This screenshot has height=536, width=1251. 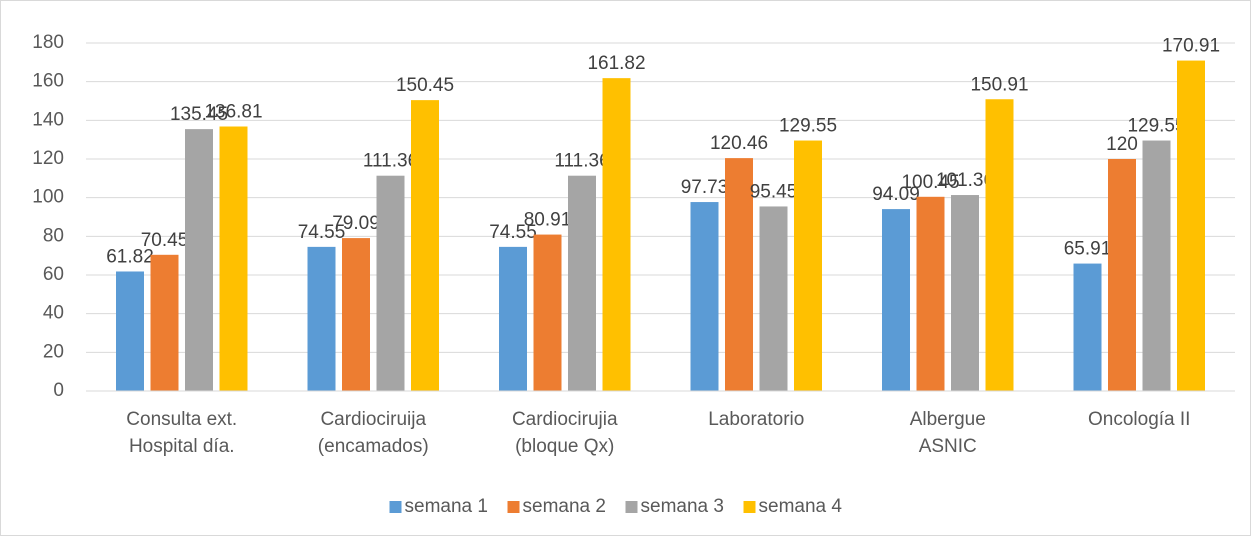 What do you see at coordinates (48, 197) in the screenshot?
I see `y-tick-label: 100` at bounding box center [48, 197].